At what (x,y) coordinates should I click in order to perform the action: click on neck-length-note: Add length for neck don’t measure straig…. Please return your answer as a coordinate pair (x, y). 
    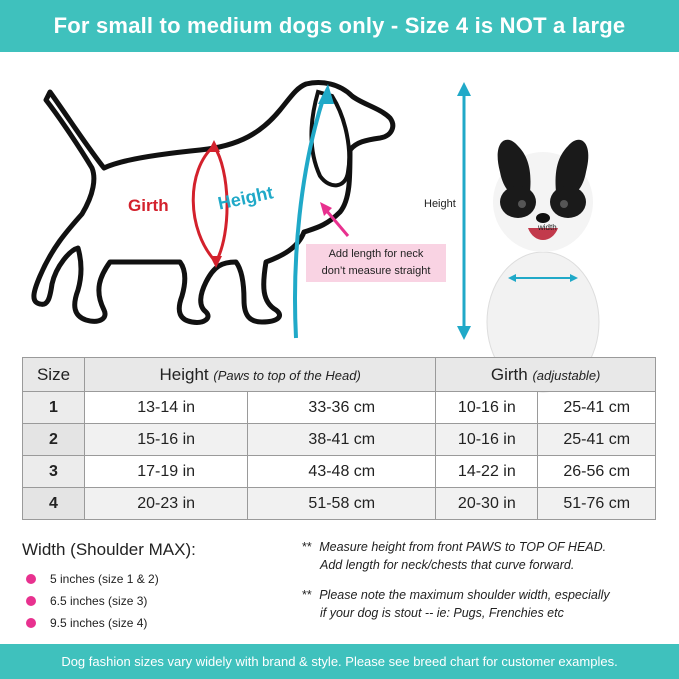
    Looking at the image, I should click on (376, 263).